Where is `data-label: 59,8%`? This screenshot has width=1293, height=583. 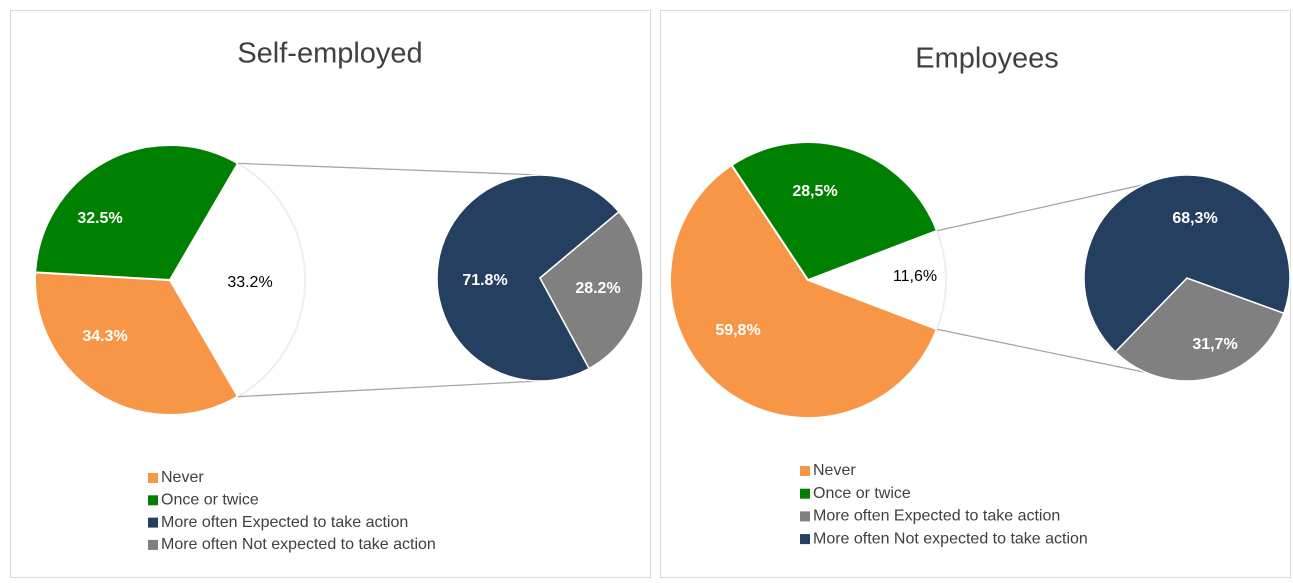 data-label: 59,8% is located at coordinates (737, 330).